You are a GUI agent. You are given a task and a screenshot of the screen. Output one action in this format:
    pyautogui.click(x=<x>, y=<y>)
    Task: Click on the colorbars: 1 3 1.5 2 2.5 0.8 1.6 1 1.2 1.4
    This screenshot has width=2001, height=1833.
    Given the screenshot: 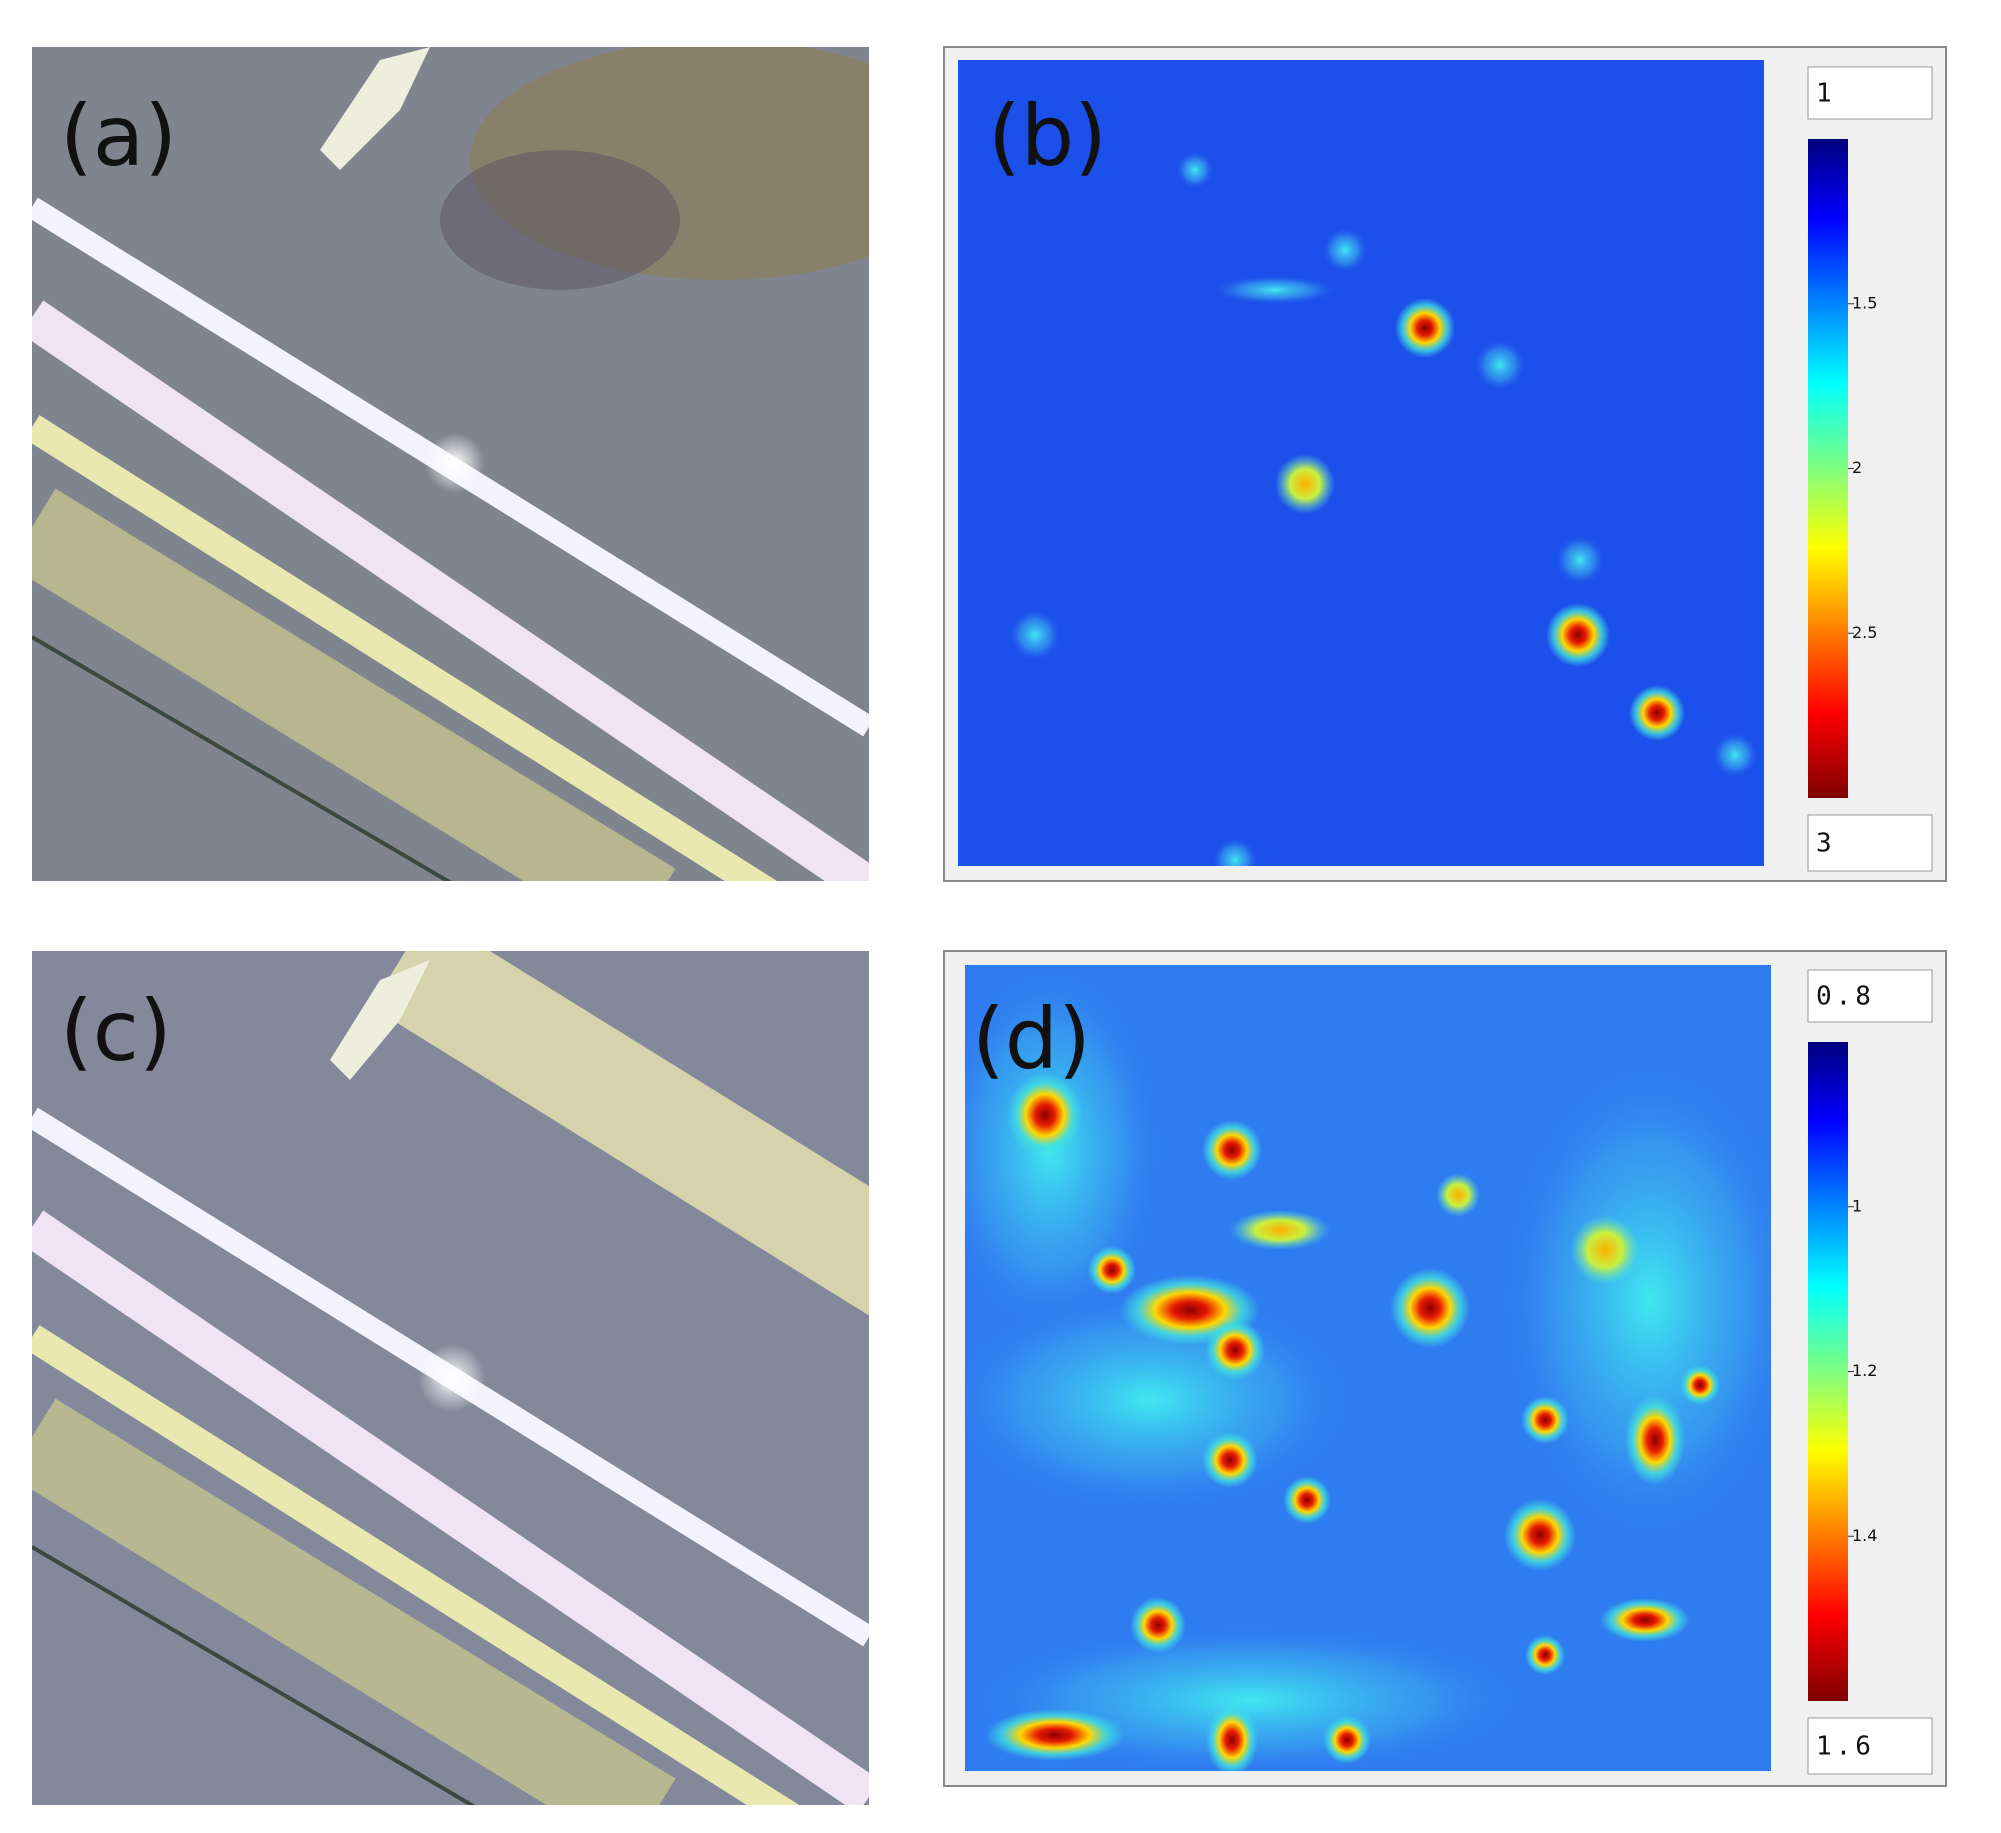 What is the action you would take?
    pyautogui.click(x=1870, y=920)
    